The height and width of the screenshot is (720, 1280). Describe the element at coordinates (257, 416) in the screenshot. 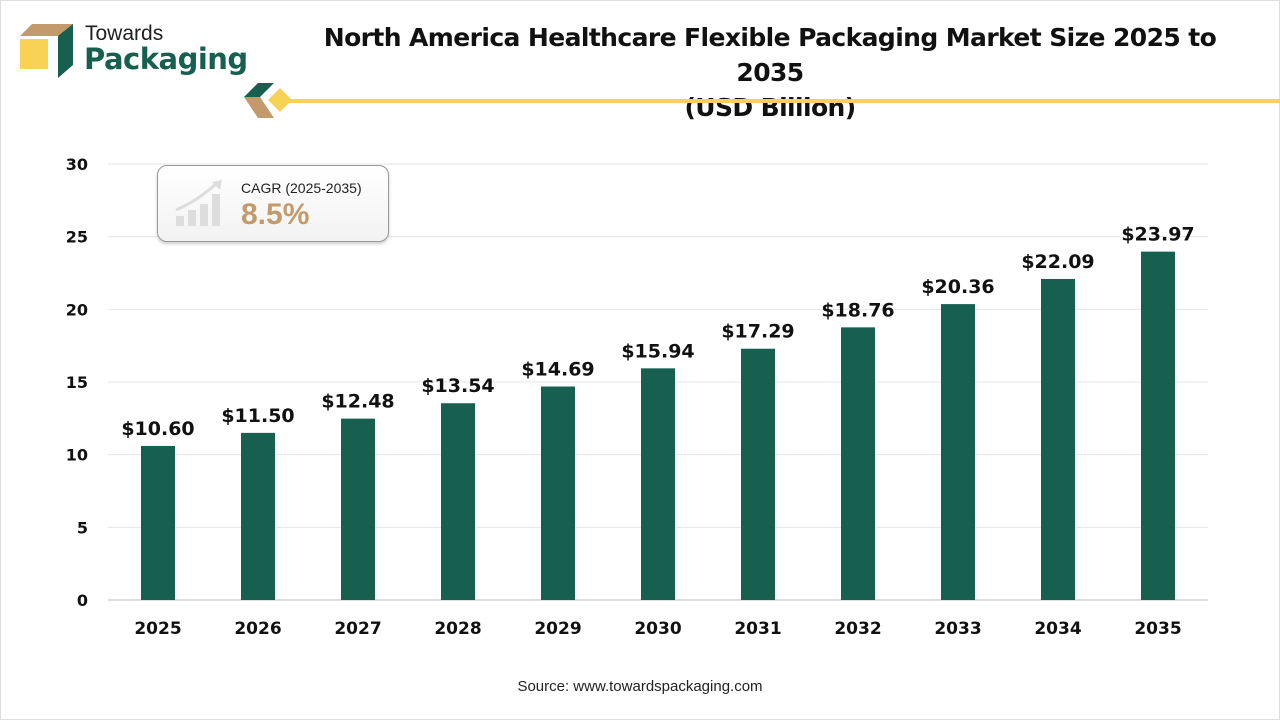

I see `data-label-2026: $11.50` at that location.